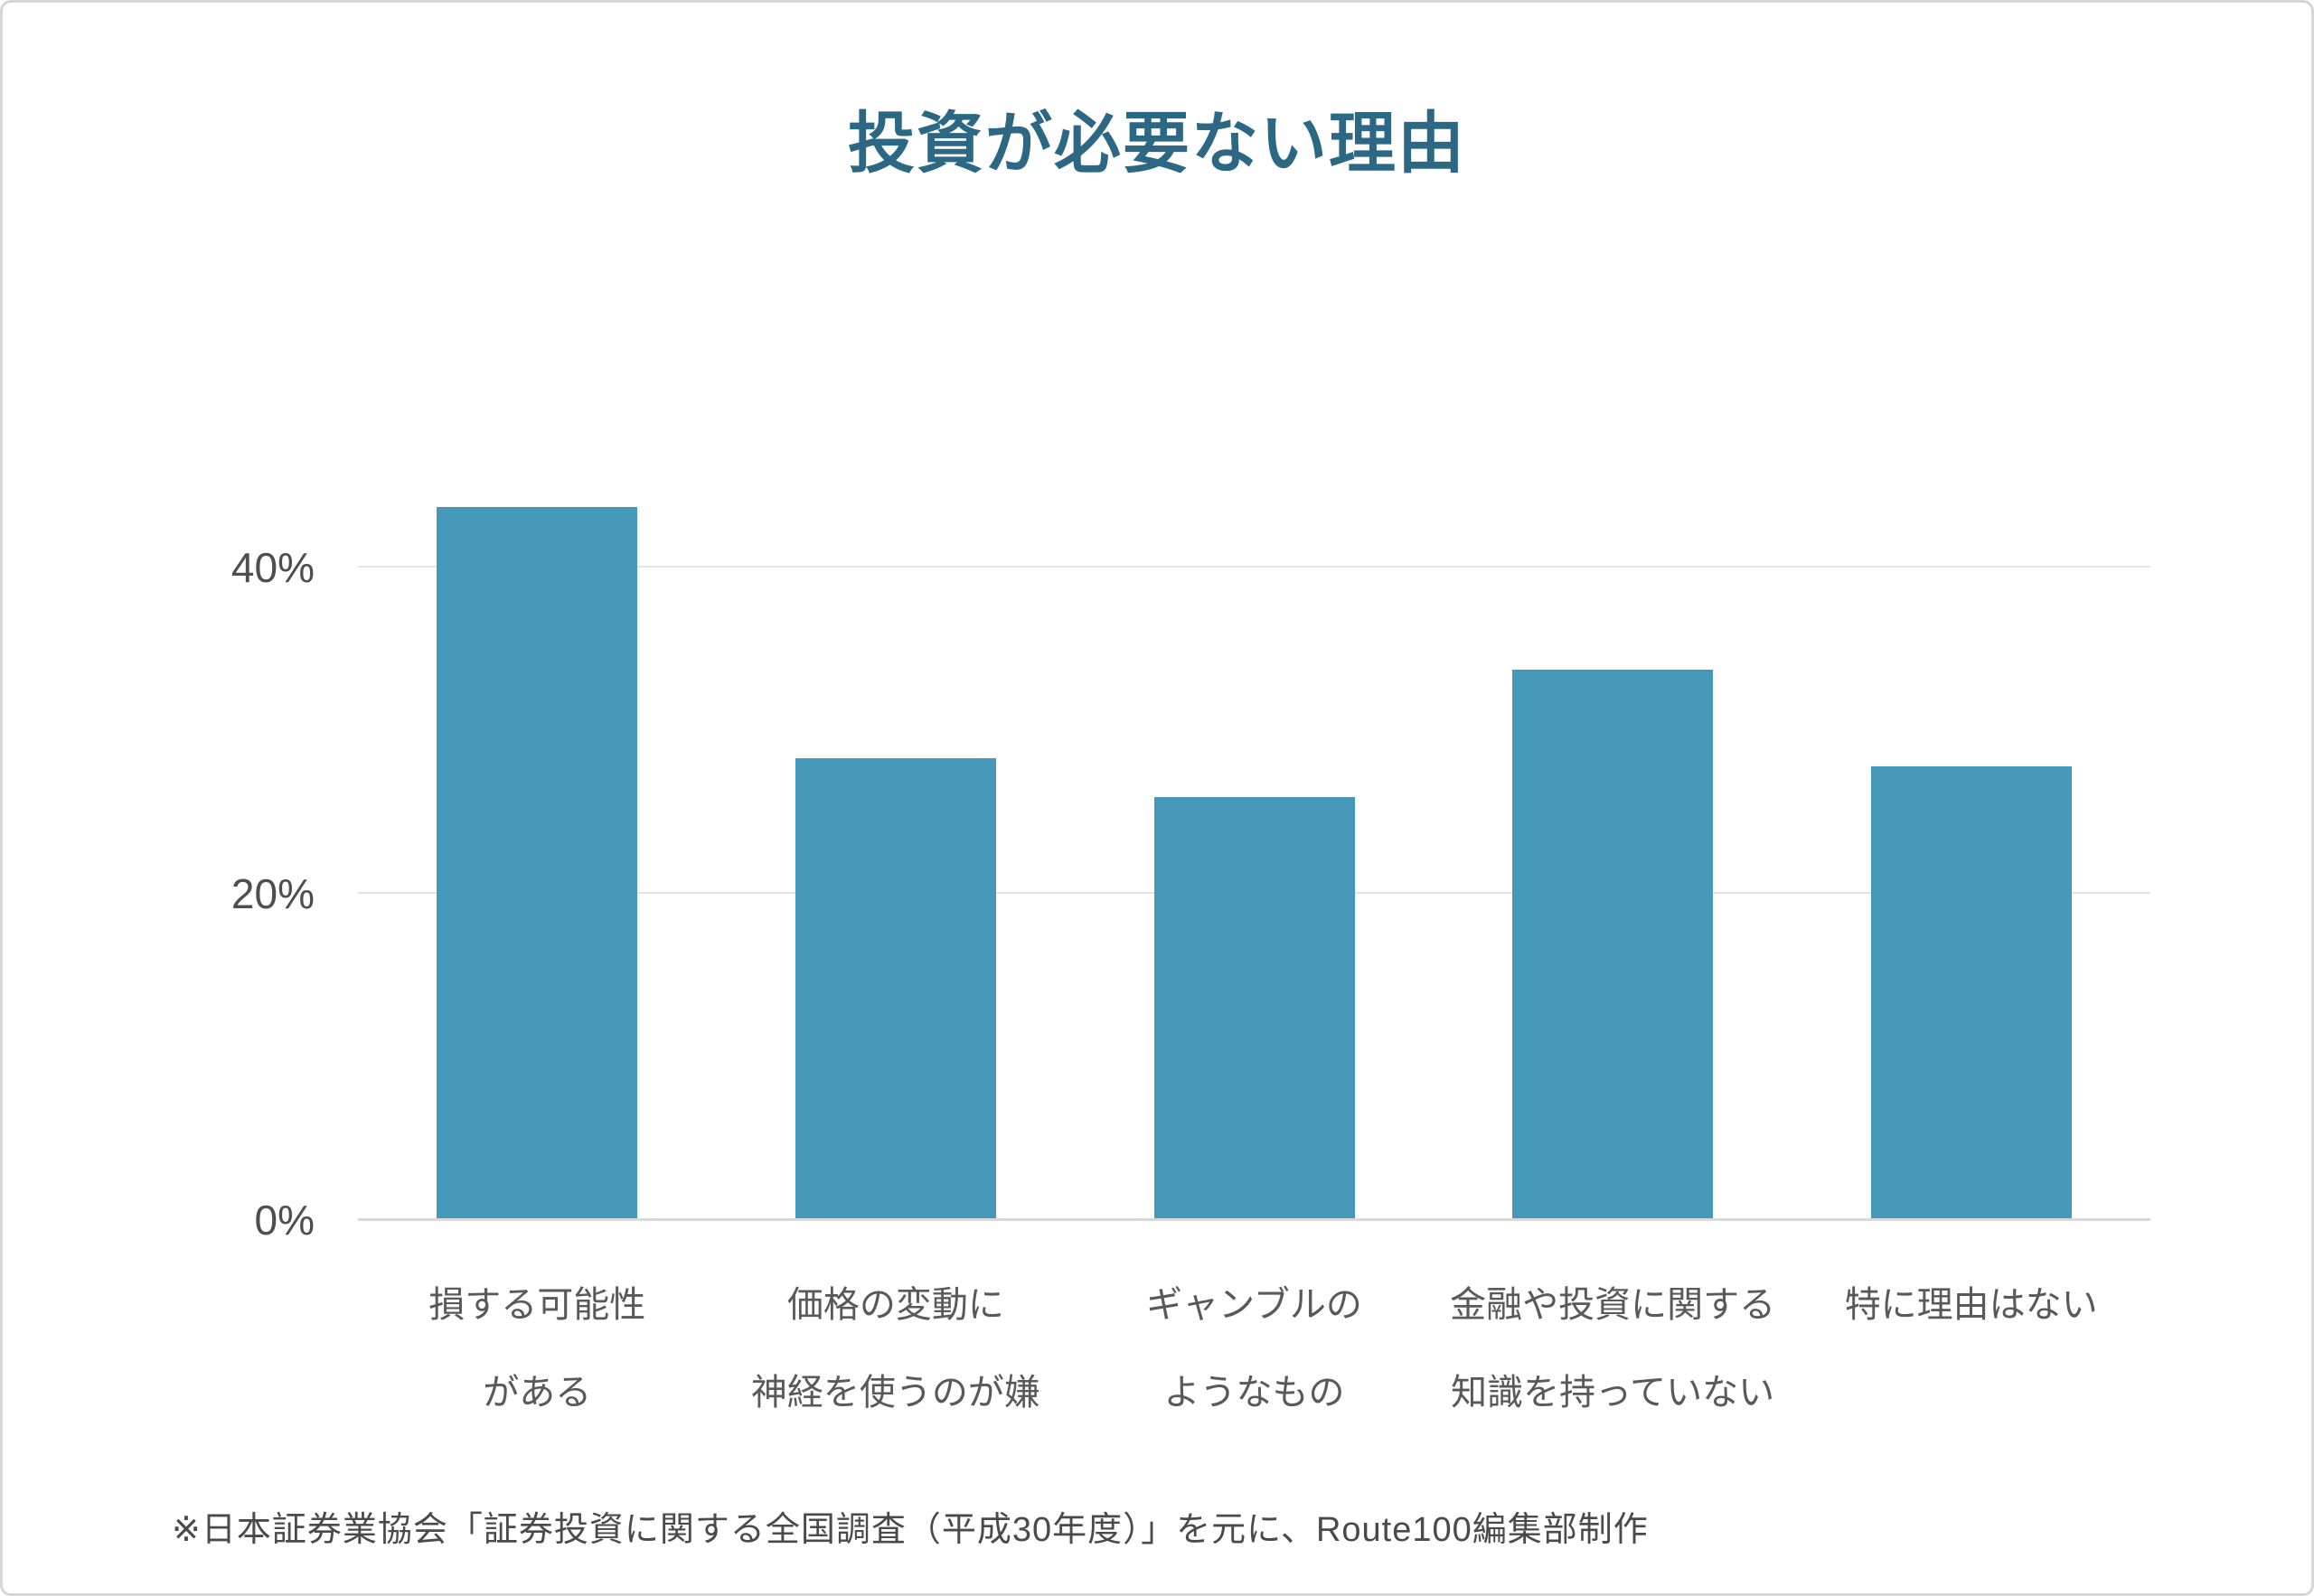 The image size is (2314, 1596). I want to click on x-category-label-5: 特に理由はない, so click(1971, 1305).